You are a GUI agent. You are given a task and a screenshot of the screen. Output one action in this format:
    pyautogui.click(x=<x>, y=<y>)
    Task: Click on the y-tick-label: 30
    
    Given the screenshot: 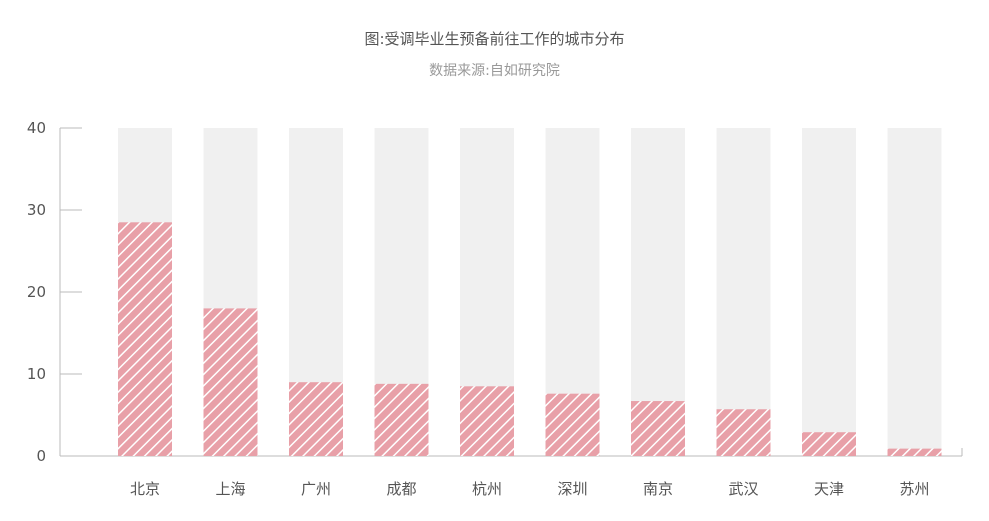 What is the action you would take?
    pyautogui.click(x=36, y=210)
    